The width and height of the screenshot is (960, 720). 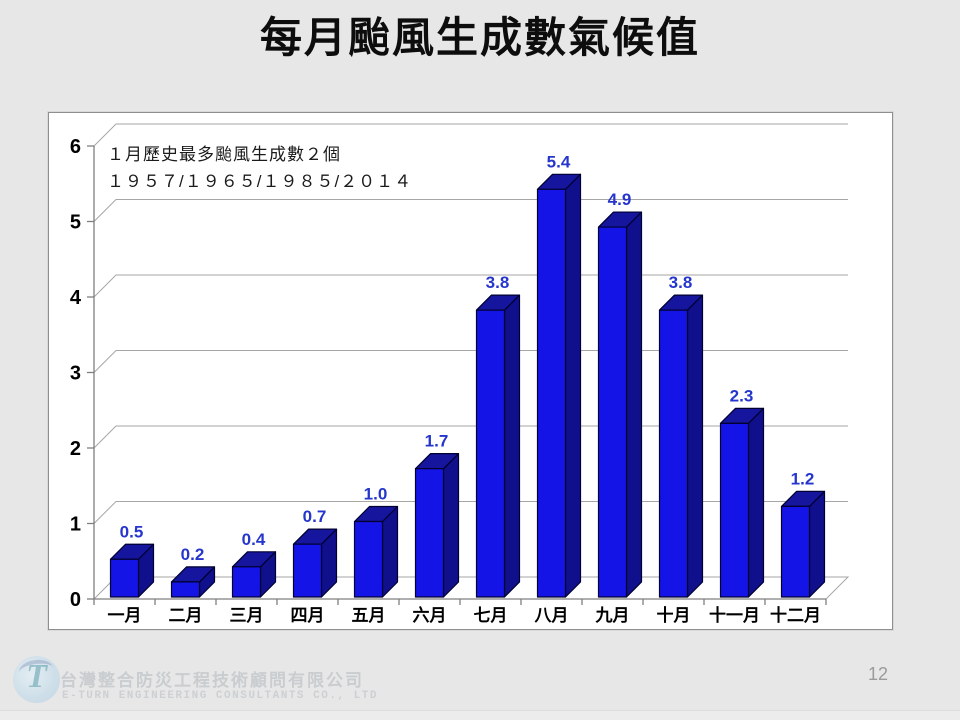 I want to click on bar-value-label: 4.9, so click(x=620, y=199).